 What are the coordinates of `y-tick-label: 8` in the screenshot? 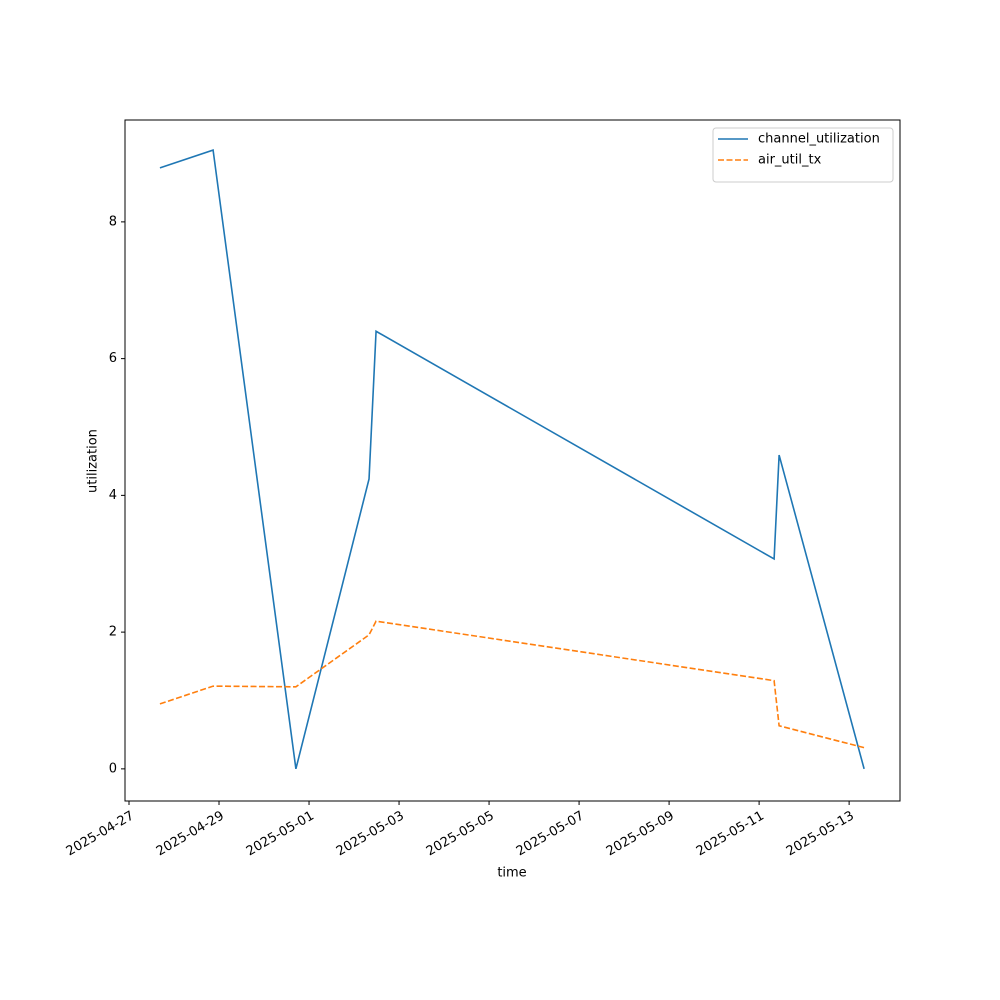 It's located at (113, 221).